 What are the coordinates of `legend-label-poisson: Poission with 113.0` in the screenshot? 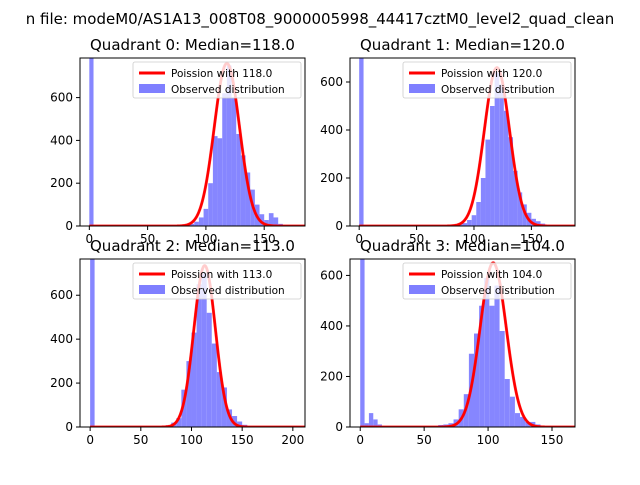 It's located at (221, 275).